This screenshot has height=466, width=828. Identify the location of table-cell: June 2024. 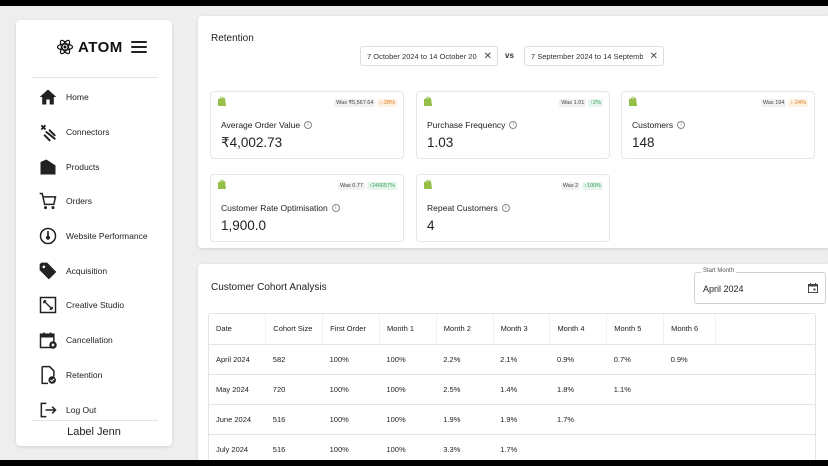
(237, 419).